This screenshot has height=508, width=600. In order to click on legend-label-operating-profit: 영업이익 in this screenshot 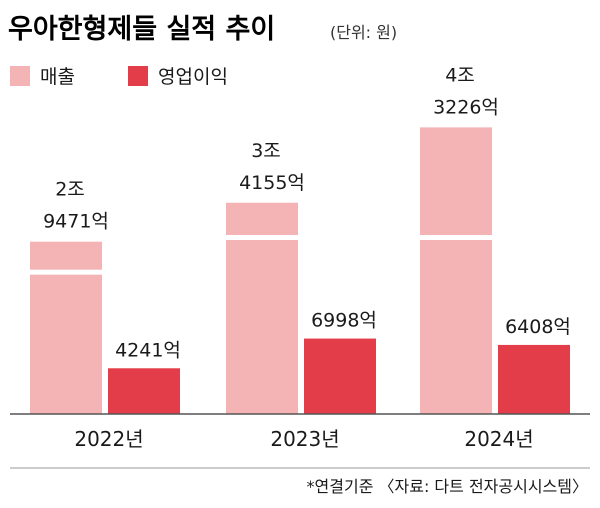, I will do `click(193, 77)`.